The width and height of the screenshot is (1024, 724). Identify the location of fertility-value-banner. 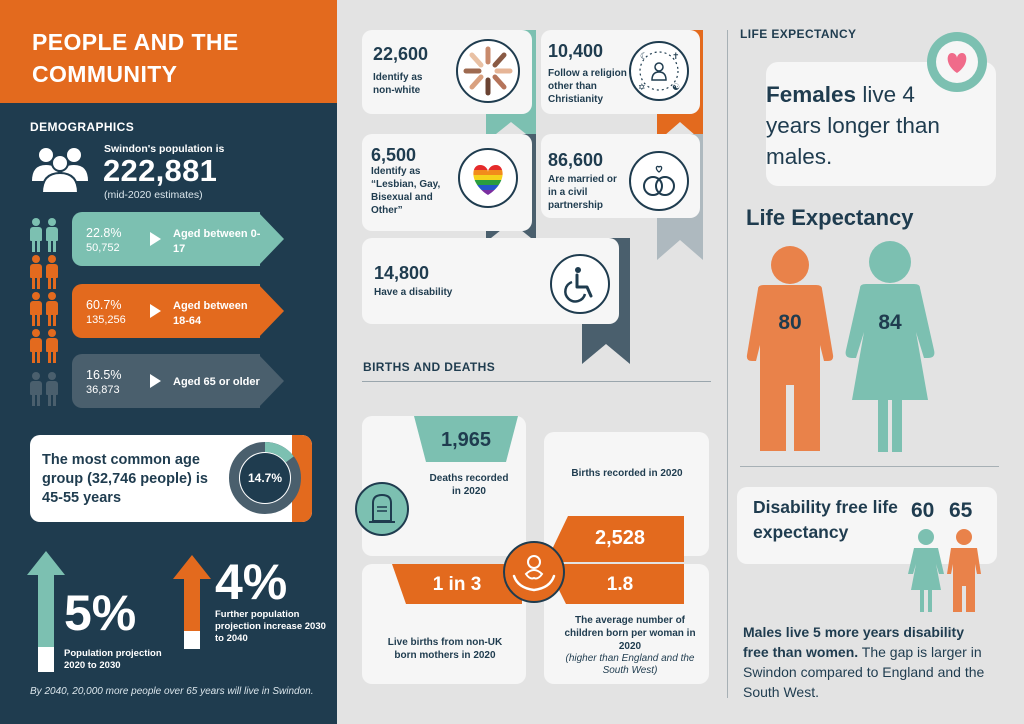
(615, 584).